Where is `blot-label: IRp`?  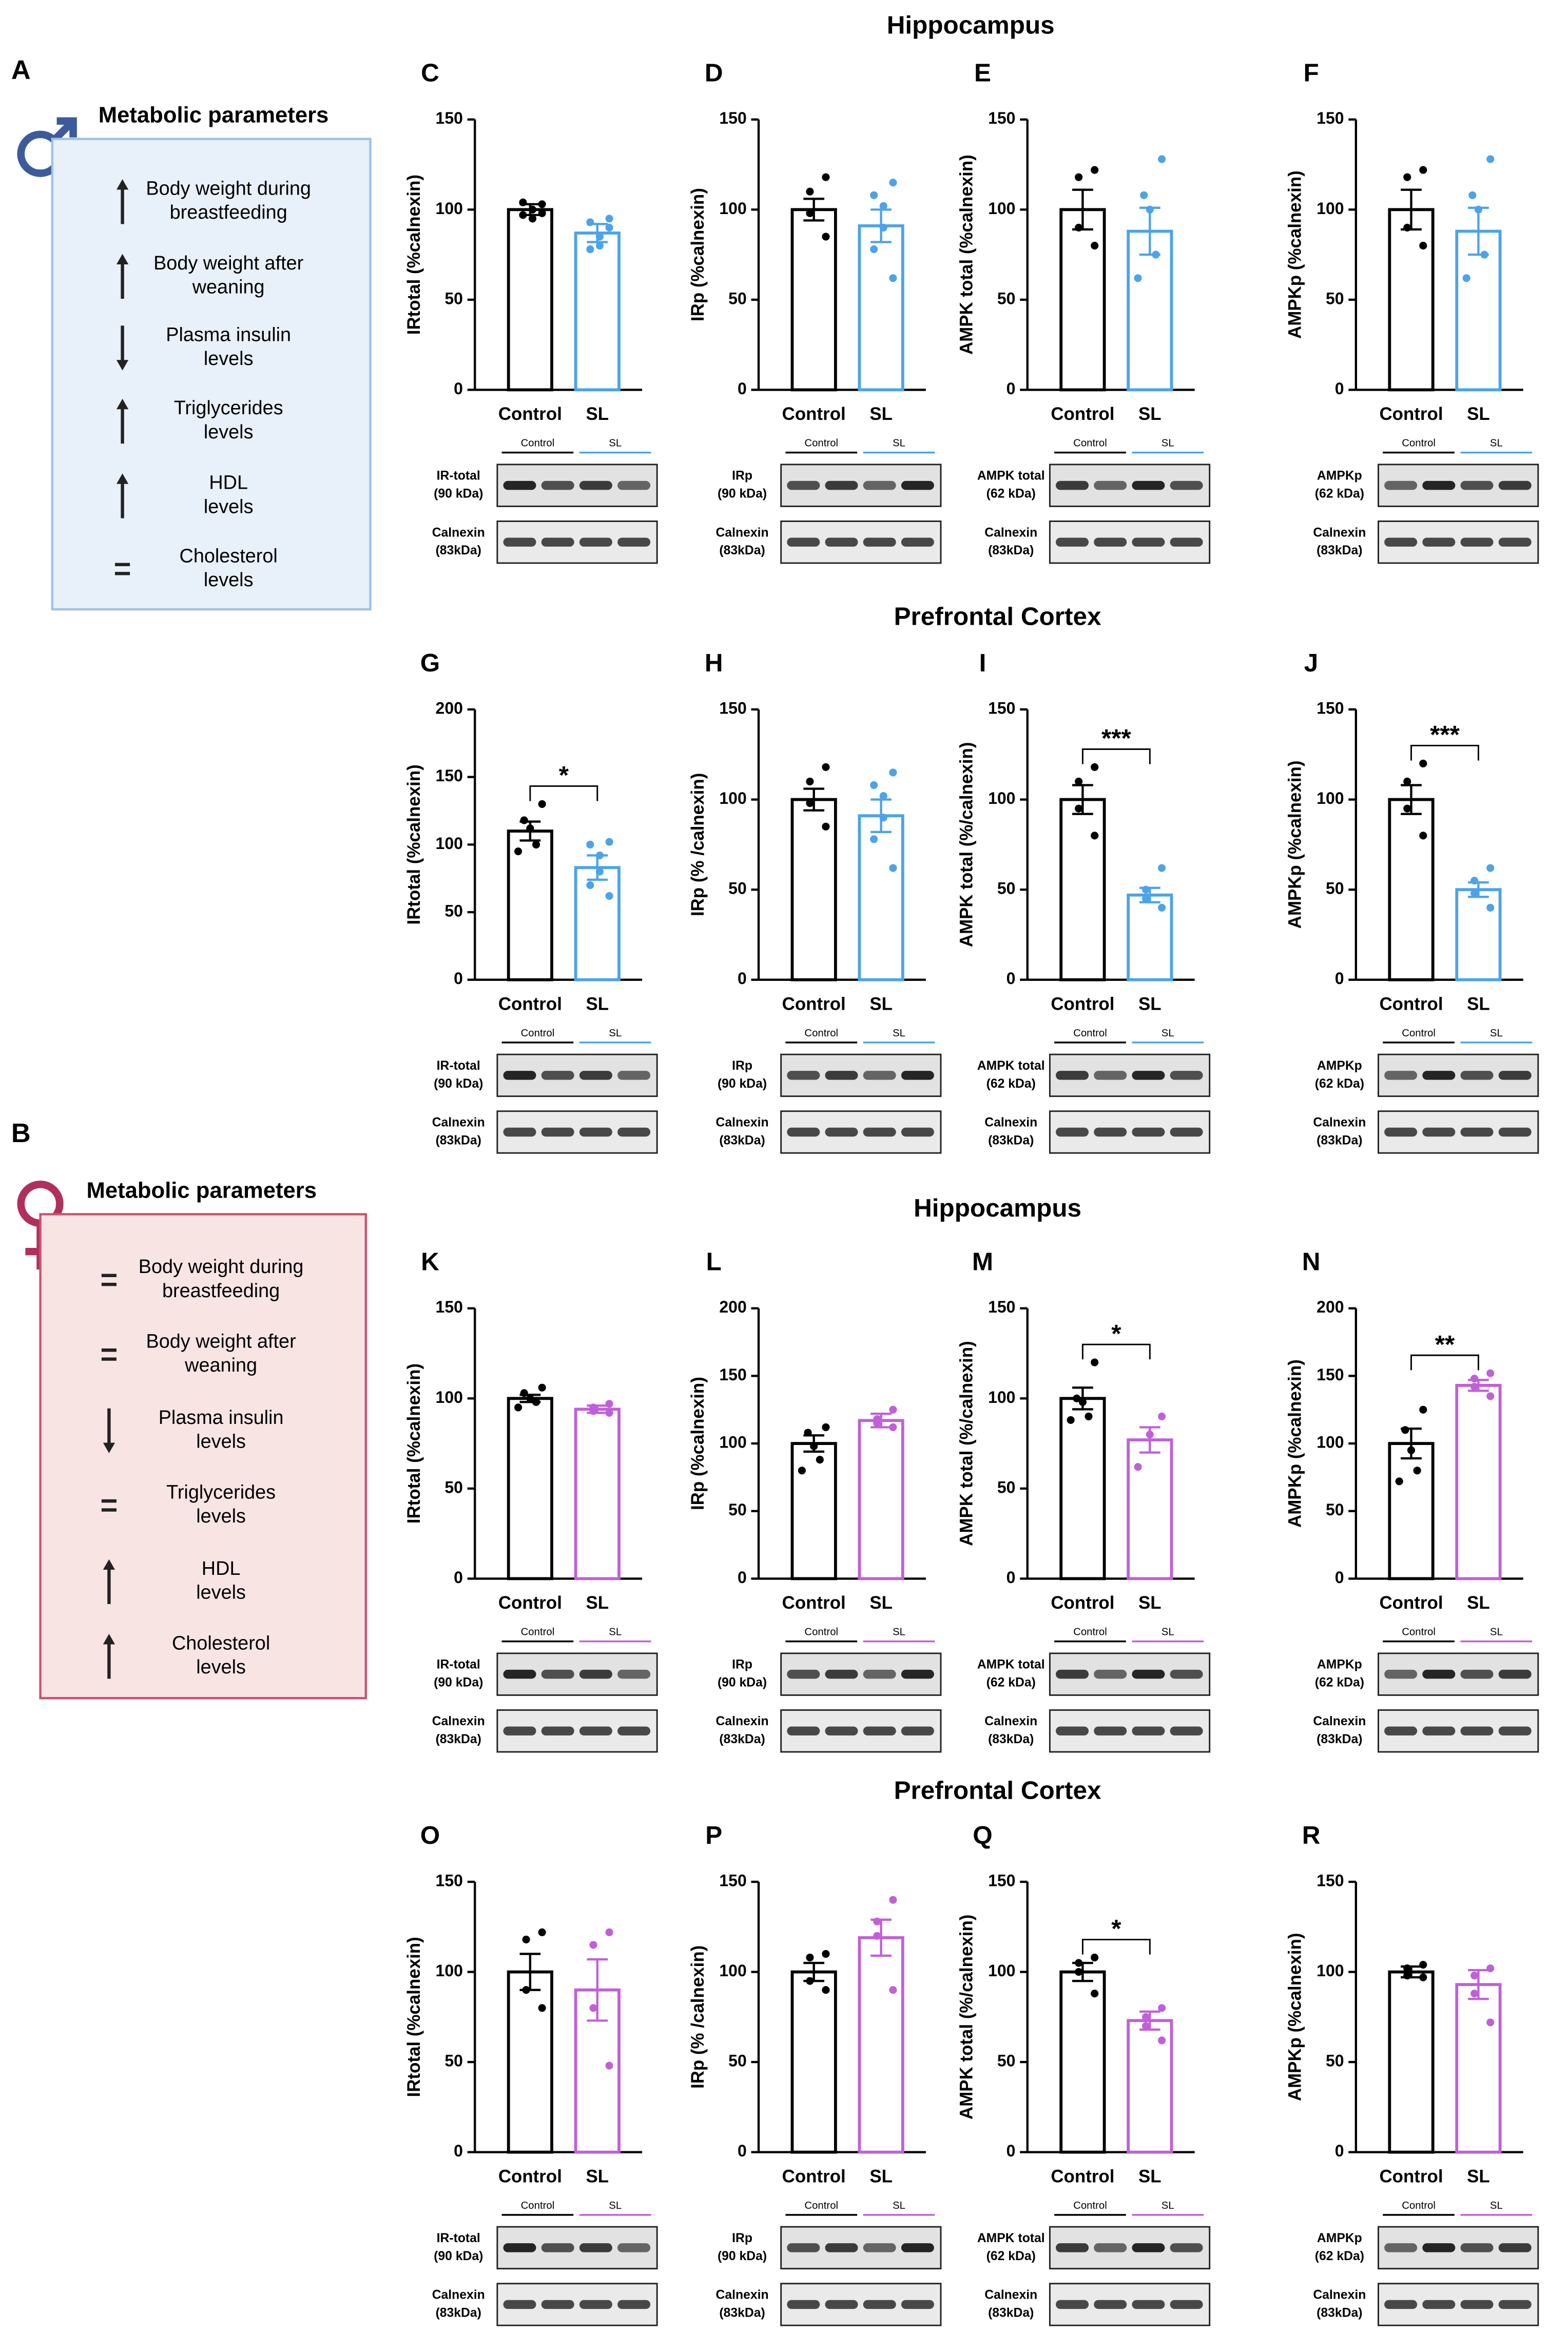 blot-label: IRp is located at coordinates (742, 1066).